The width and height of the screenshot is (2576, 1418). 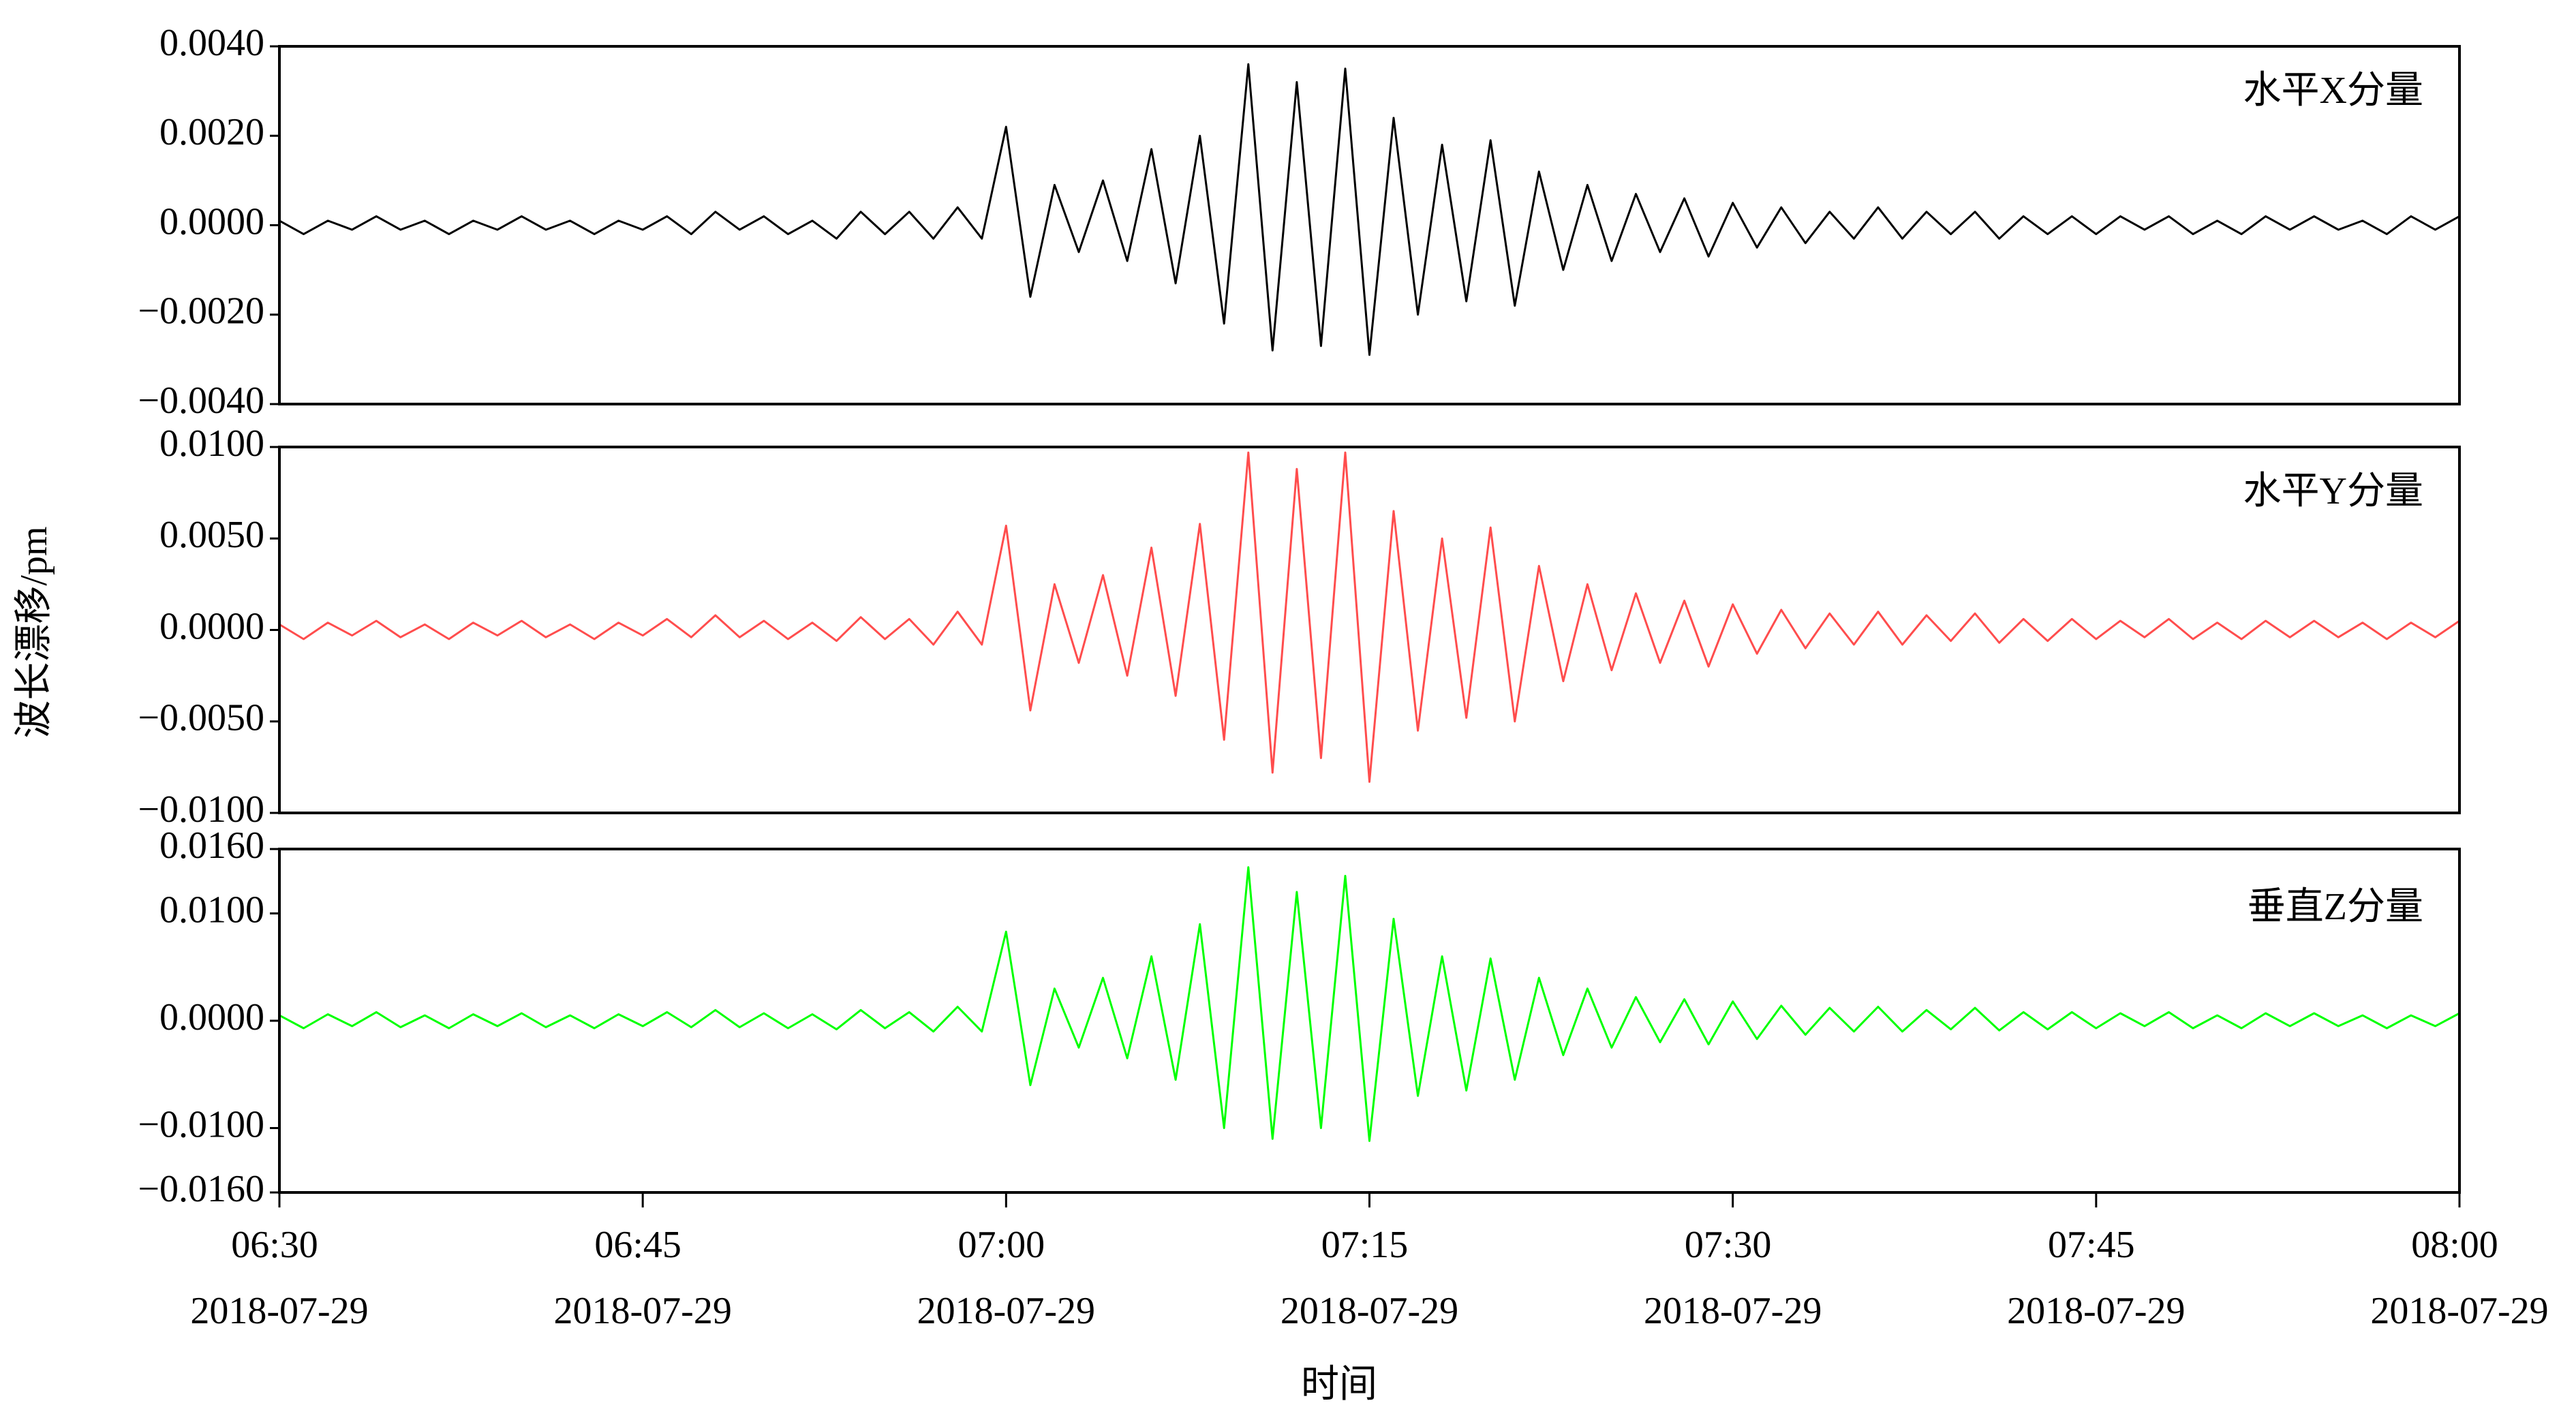 What do you see at coordinates (643, 1278) in the screenshot?
I see `x-tick-label: 06:45 2018-07-29` at bounding box center [643, 1278].